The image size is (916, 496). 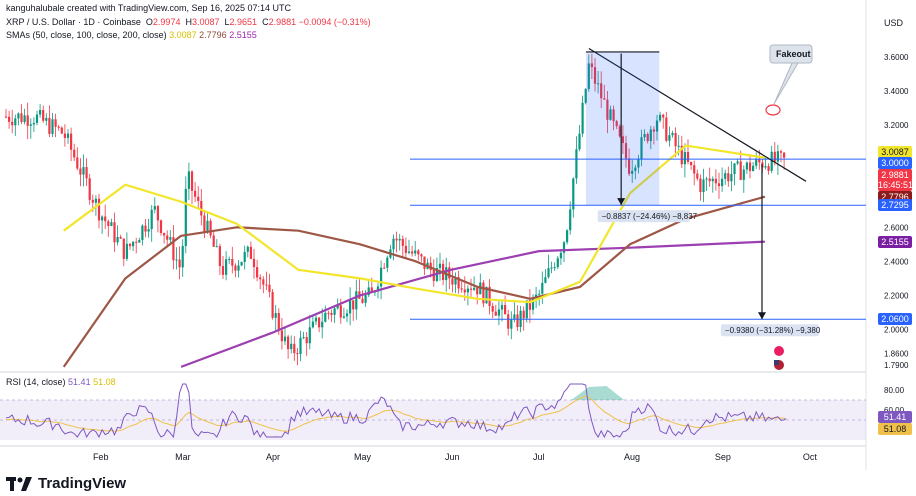 I want to click on sma200-tag: 2.5155, so click(x=895, y=241).